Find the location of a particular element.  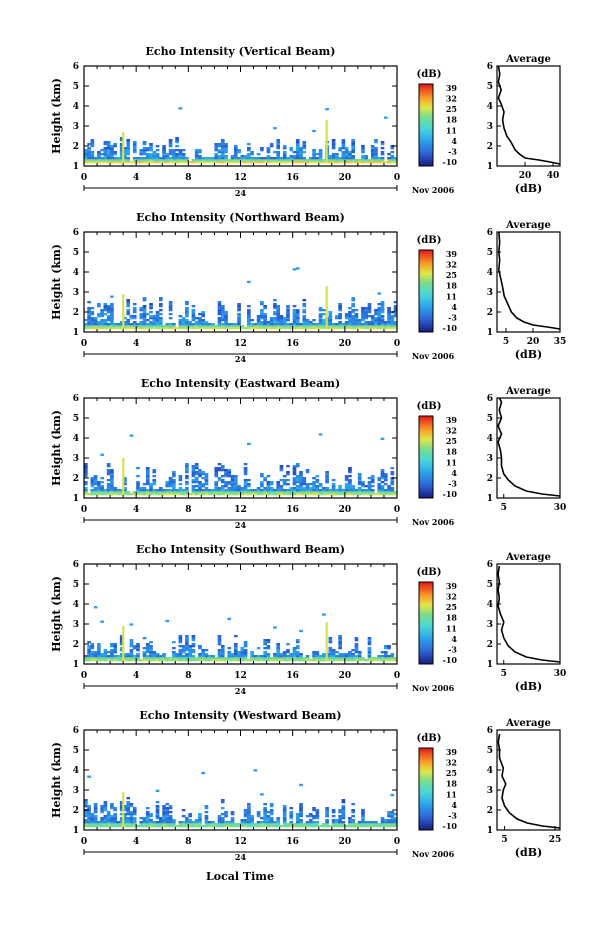

average-x-tick-label: 5 is located at coordinates (504, 840).